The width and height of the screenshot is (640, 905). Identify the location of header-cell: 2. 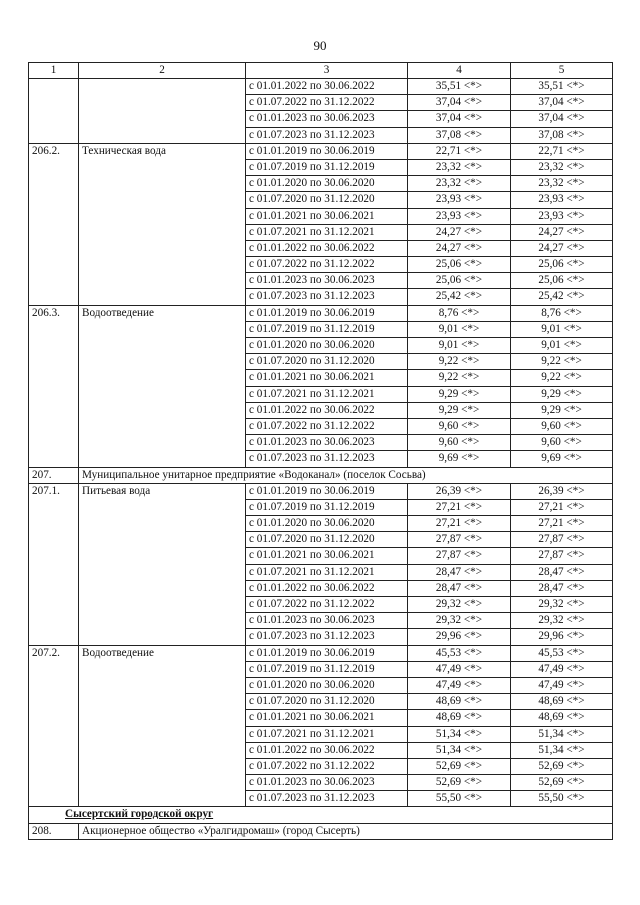
(162, 70).